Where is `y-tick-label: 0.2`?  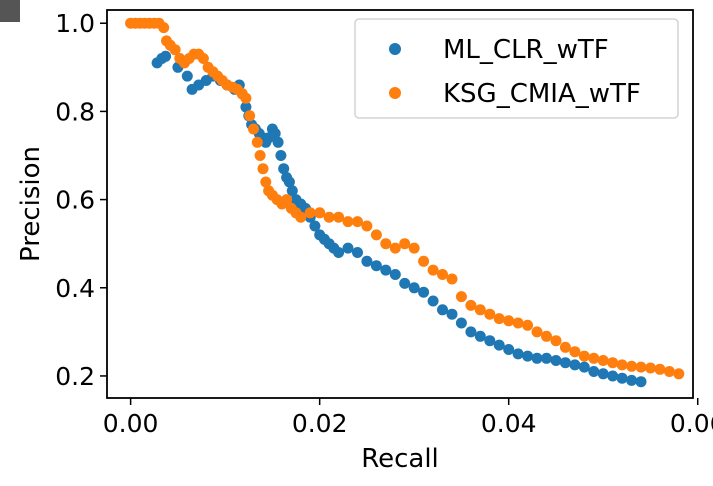
y-tick-label: 0.2 is located at coordinates (75, 376).